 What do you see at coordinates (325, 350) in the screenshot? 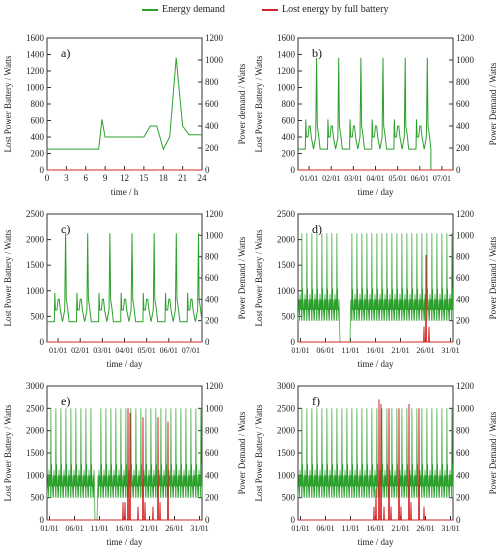
I see `chart-d-xtick-label: 06/01` at bounding box center [325, 350].